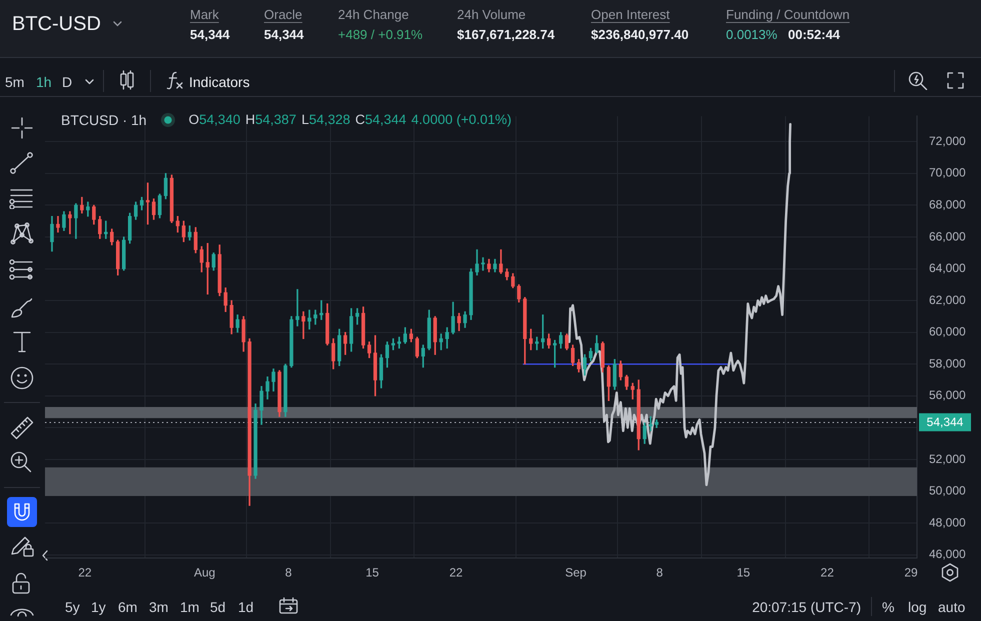  What do you see at coordinates (270, 120) in the screenshot?
I see `annotation: H54,387` at bounding box center [270, 120].